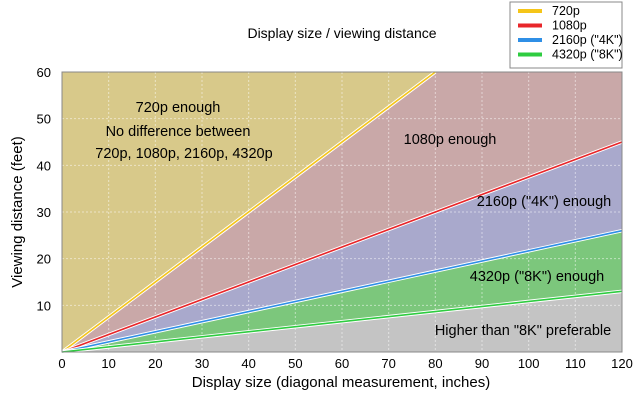  I want to click on y-tick-label: 60, so click(44, 72).